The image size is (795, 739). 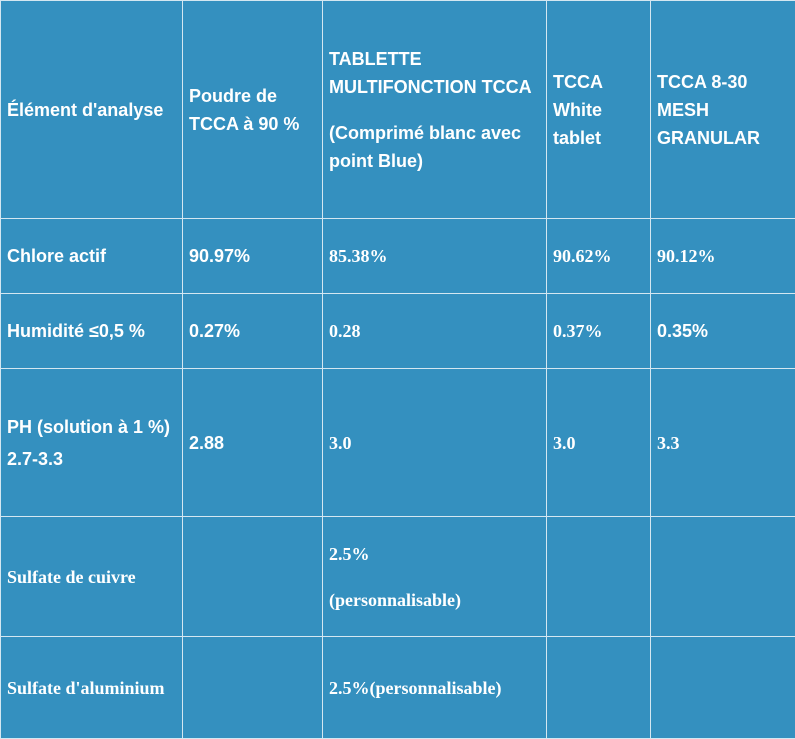 What do you see at coordinates (723, 443) in the screenshot?
I see `cell-granular: 3.3` at bounding box center [723, 443].